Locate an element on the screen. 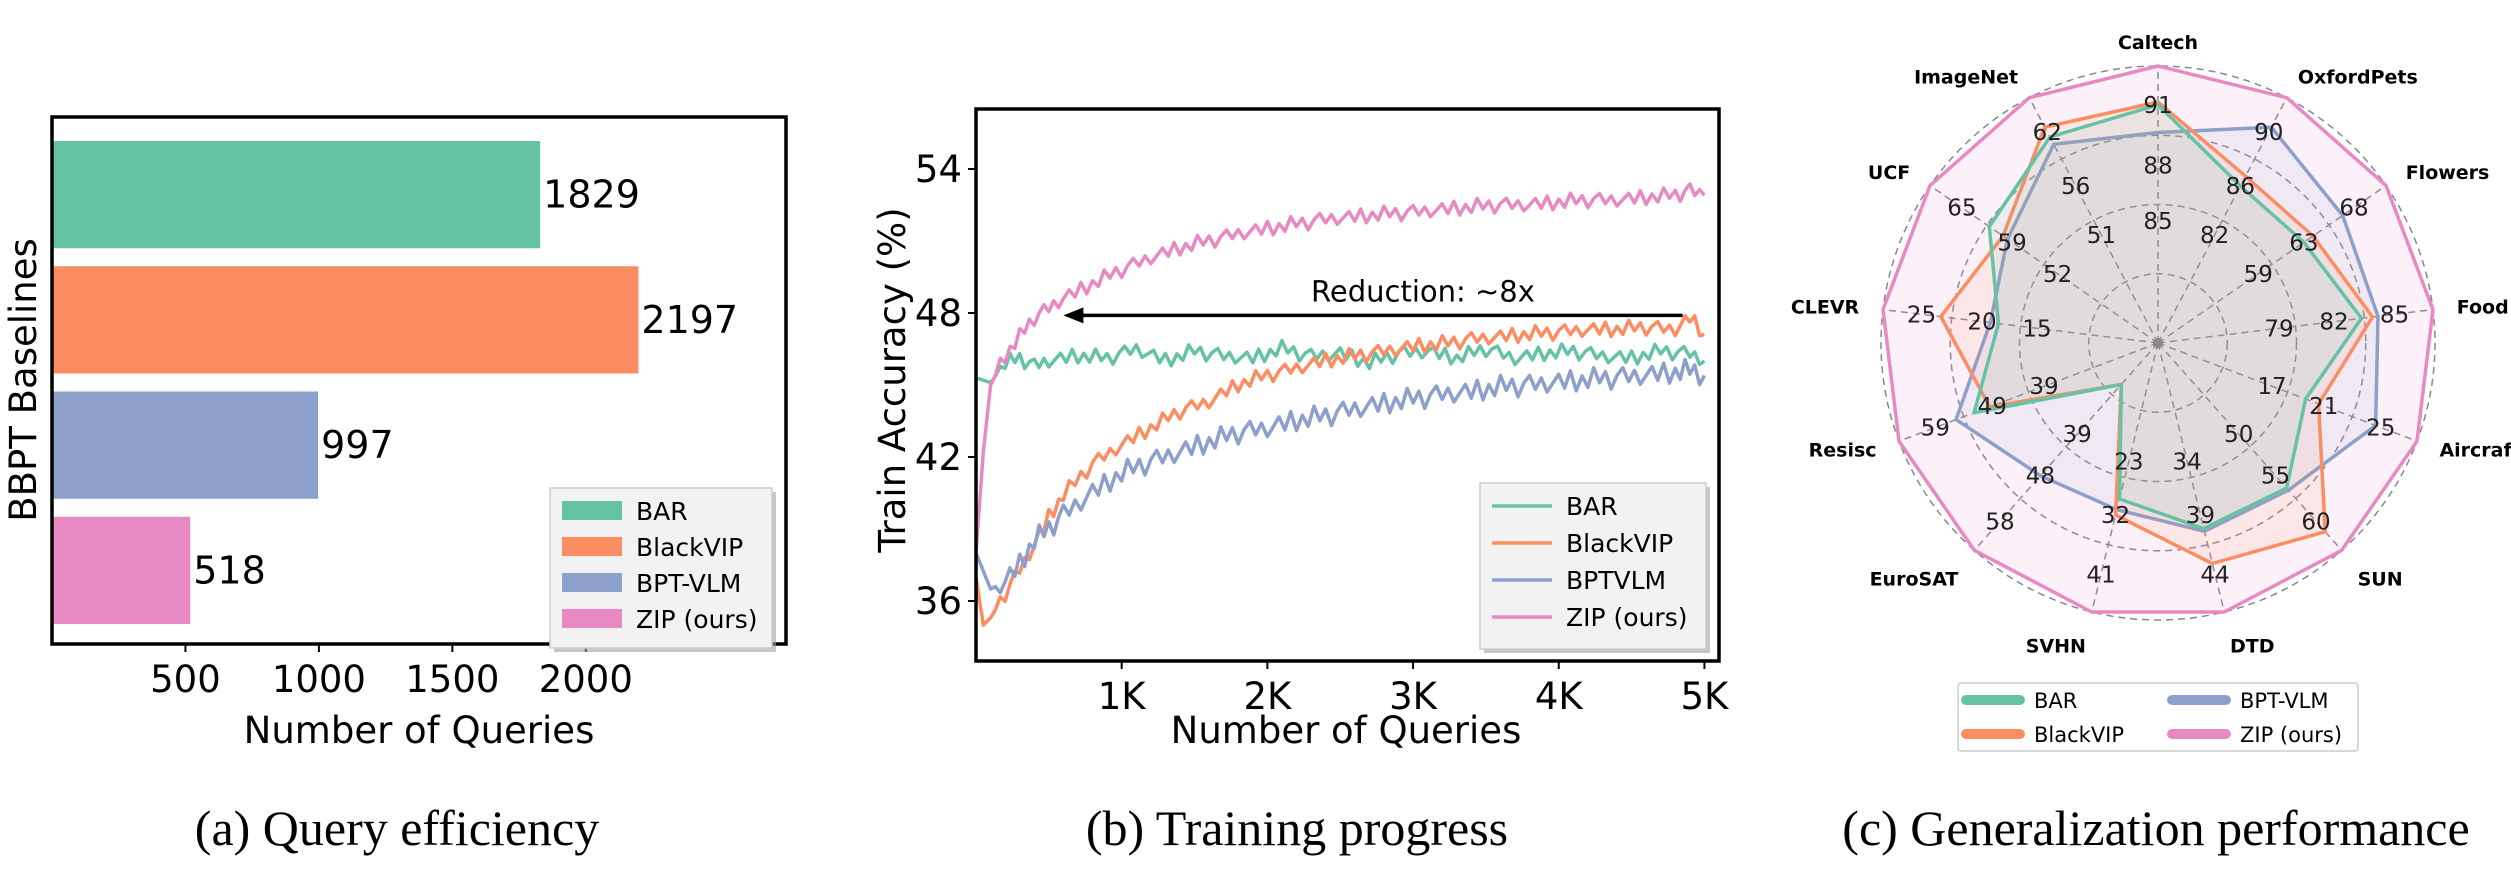 The height and width of the screenshot is (873, 2511). radar-axis-label-eurosat: EuroSAT is located at coordinates (1914, 579).